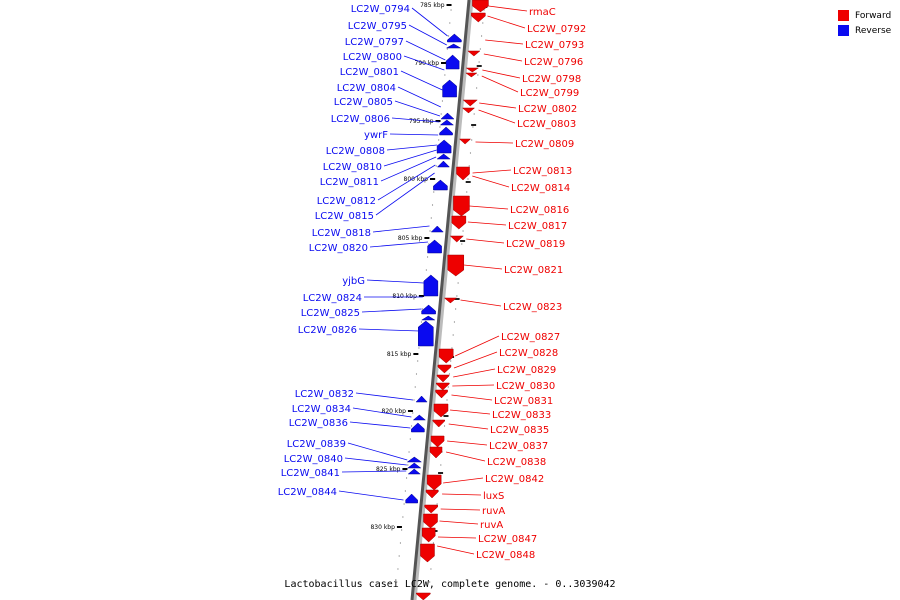 This screenshot has height=600, width=900. What do you see at coordinates (533, 270) in the screenshot?
I see `forward-gene-label: LC2W_0821` at bounding box center [533, 270].